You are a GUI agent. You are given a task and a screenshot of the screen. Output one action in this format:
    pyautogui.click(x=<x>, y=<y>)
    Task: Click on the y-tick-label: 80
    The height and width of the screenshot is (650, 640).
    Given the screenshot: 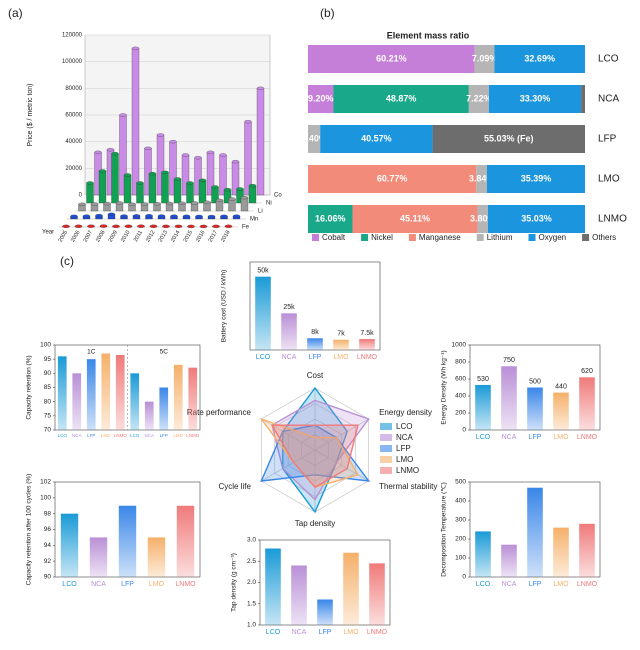 What is the action you would take?
    pyautogui.click(x=48, y=401)
    